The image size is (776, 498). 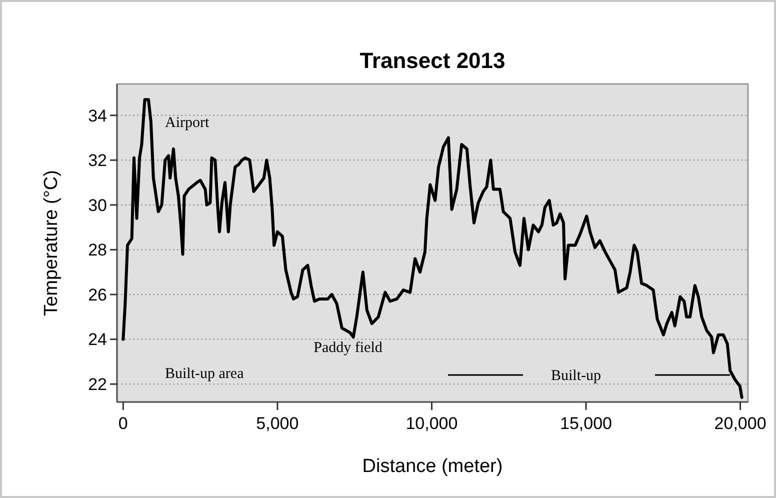 I want to click on y-tick-label: 24, so click(x=97, y=340).